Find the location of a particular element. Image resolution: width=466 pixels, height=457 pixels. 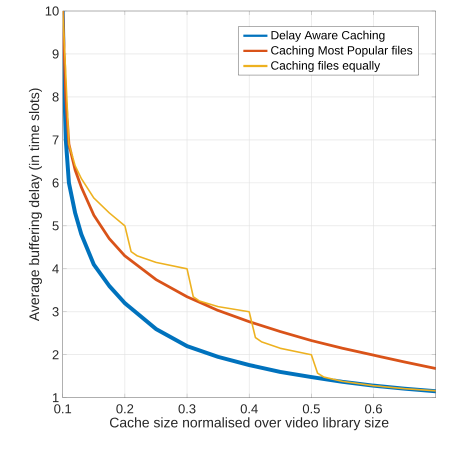

y-tick-label: 7 is located at coordinates (55, 139).